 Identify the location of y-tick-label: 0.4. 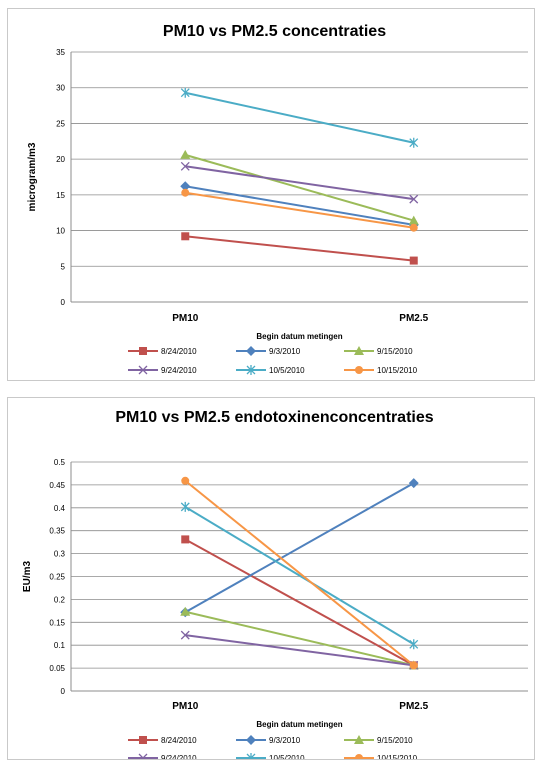
(60, 508).